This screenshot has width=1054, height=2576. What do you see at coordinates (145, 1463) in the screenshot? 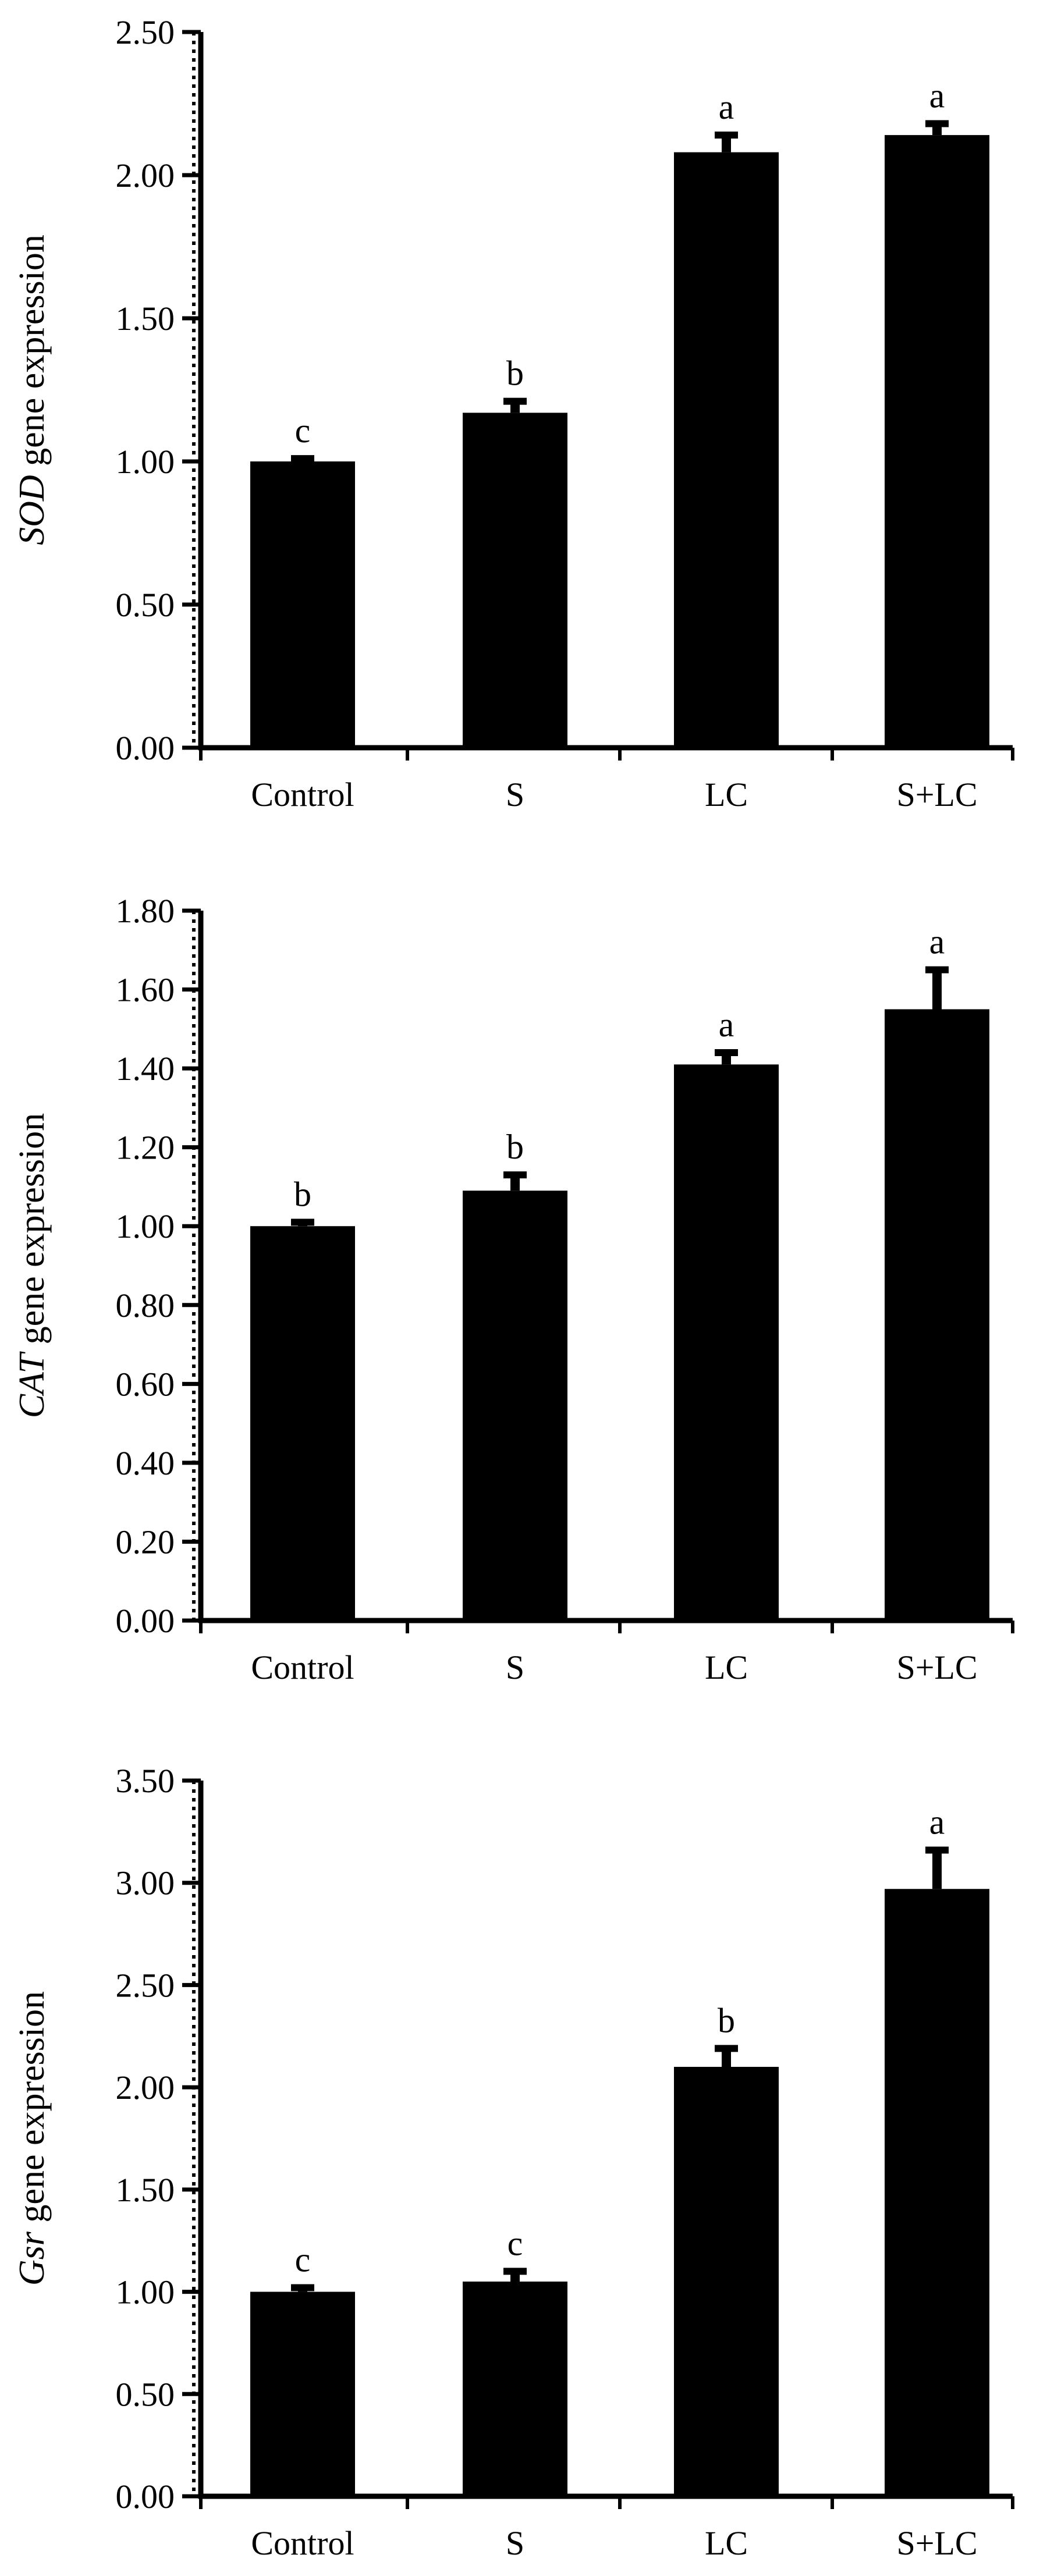
I see `y-tick-label: 0.40` at bounding box center [145, 1463].